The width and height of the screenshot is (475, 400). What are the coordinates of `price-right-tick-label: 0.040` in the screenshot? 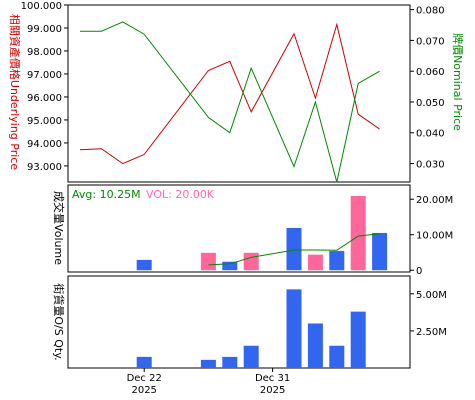 It's located at (430, 134).